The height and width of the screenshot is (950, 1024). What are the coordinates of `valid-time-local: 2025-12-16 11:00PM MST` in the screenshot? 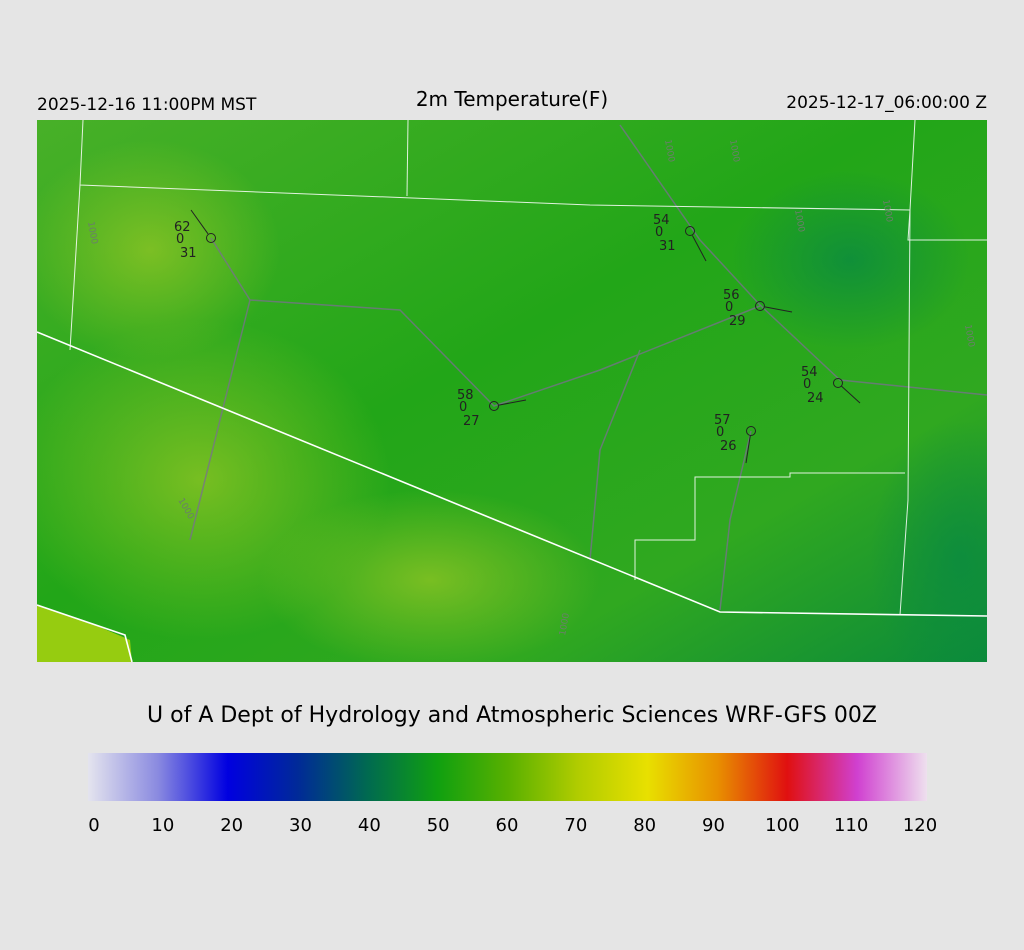 It's located at (147, 105).